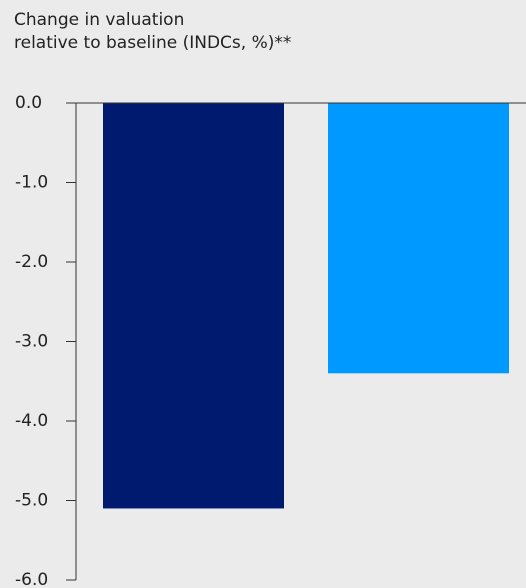 The width and height of the screenshot is (526, 588). Describe the element at coordinates (31, 579) in the screenshot. I see `y-tick-label: -6.0` at that location.